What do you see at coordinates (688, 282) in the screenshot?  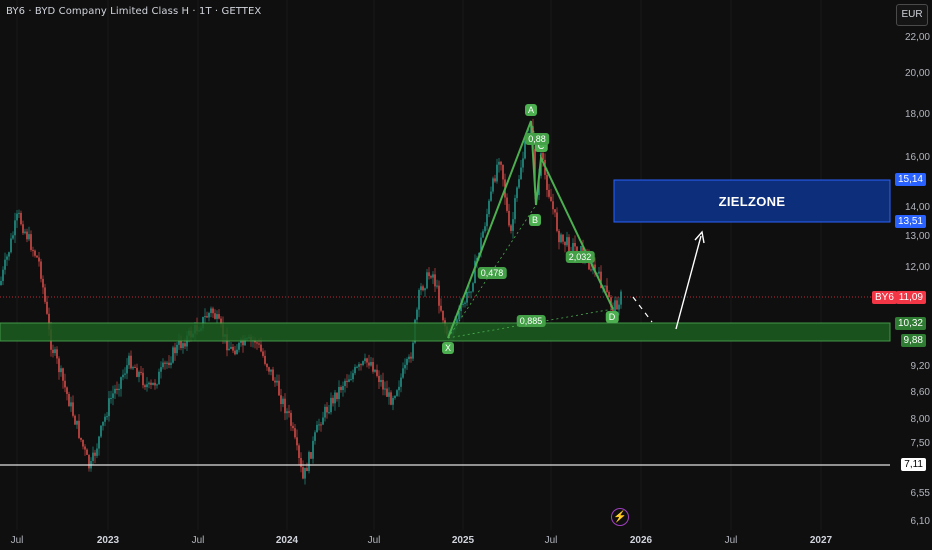 I see `arrow-line` at bounding box center [688, 282].